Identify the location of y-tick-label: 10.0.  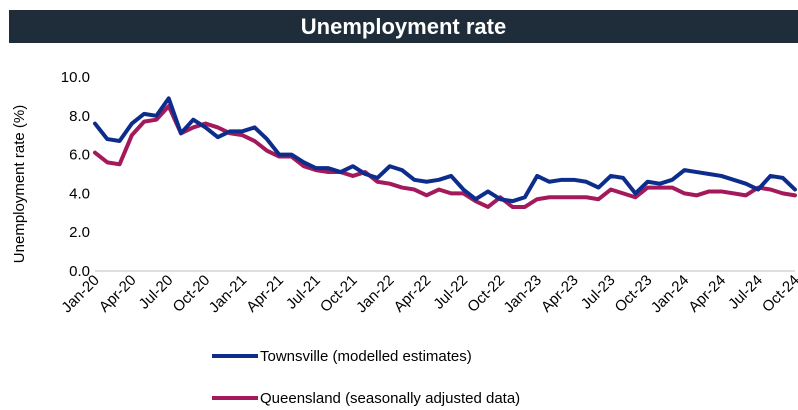
(75, 77).